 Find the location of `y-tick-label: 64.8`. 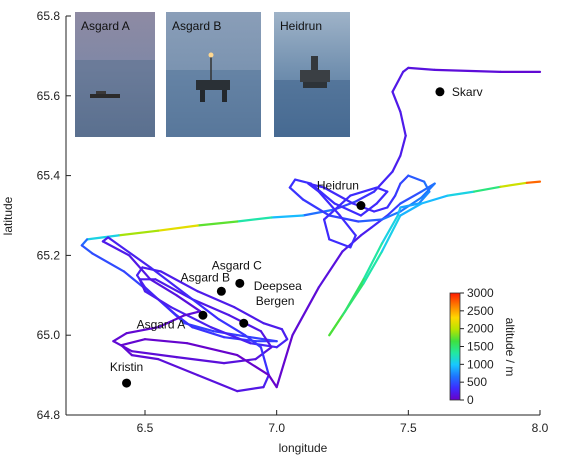

y-tick-label: 64.8 is located at coordinates (49, 415).